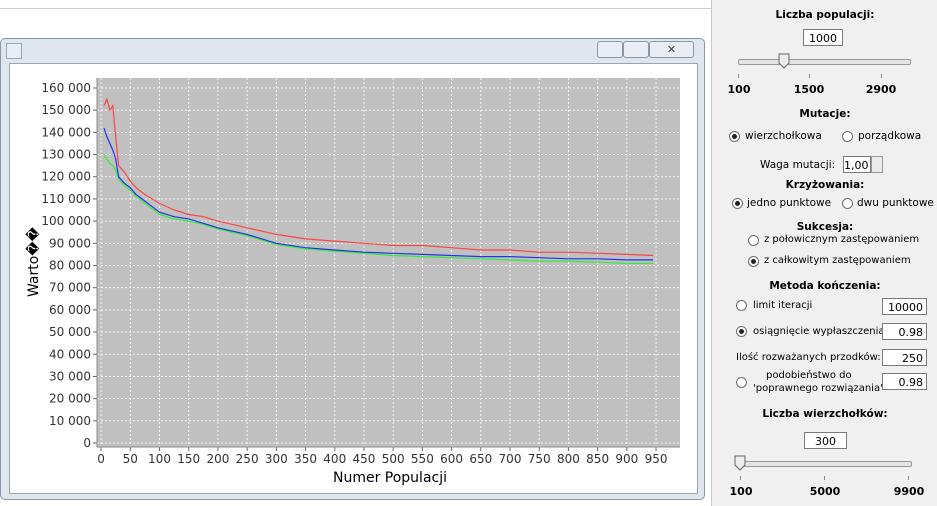 This screenshot has width=937, height=506. What do you see at coordinates (818, 388) in the screenshot?
I see `radio-label: 'poprawnego rozwiązania'` at bounding box center [818, 388].